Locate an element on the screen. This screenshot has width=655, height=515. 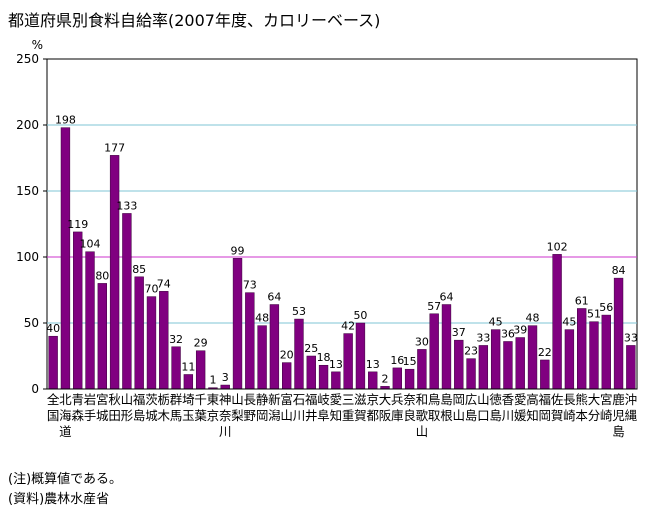
x-tick-label: 愛 is located at coordinates (520, 399).